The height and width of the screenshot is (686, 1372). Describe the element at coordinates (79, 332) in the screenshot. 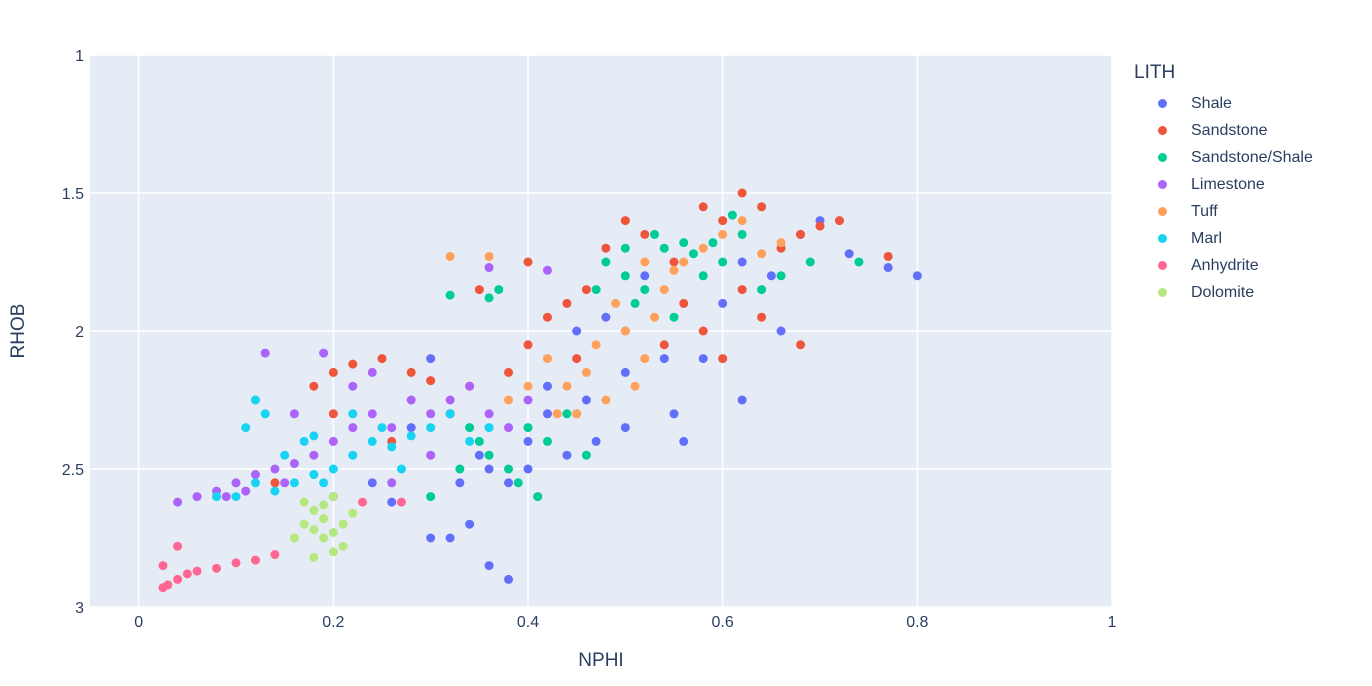

I see `y-tick-label: 2` at that location.